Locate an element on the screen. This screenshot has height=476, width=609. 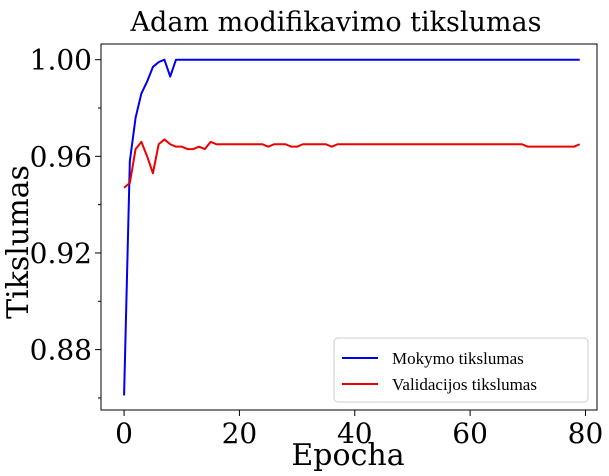
x-axis-label: Epocha is located at coordinates (347, 455).